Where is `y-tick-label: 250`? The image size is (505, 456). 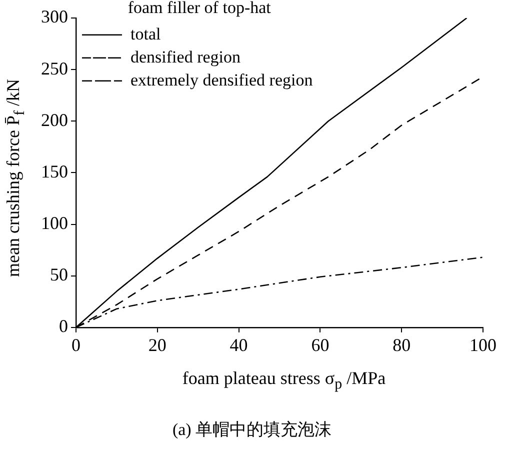 y-tick-label: 250 is located at coordinates (54, 68).